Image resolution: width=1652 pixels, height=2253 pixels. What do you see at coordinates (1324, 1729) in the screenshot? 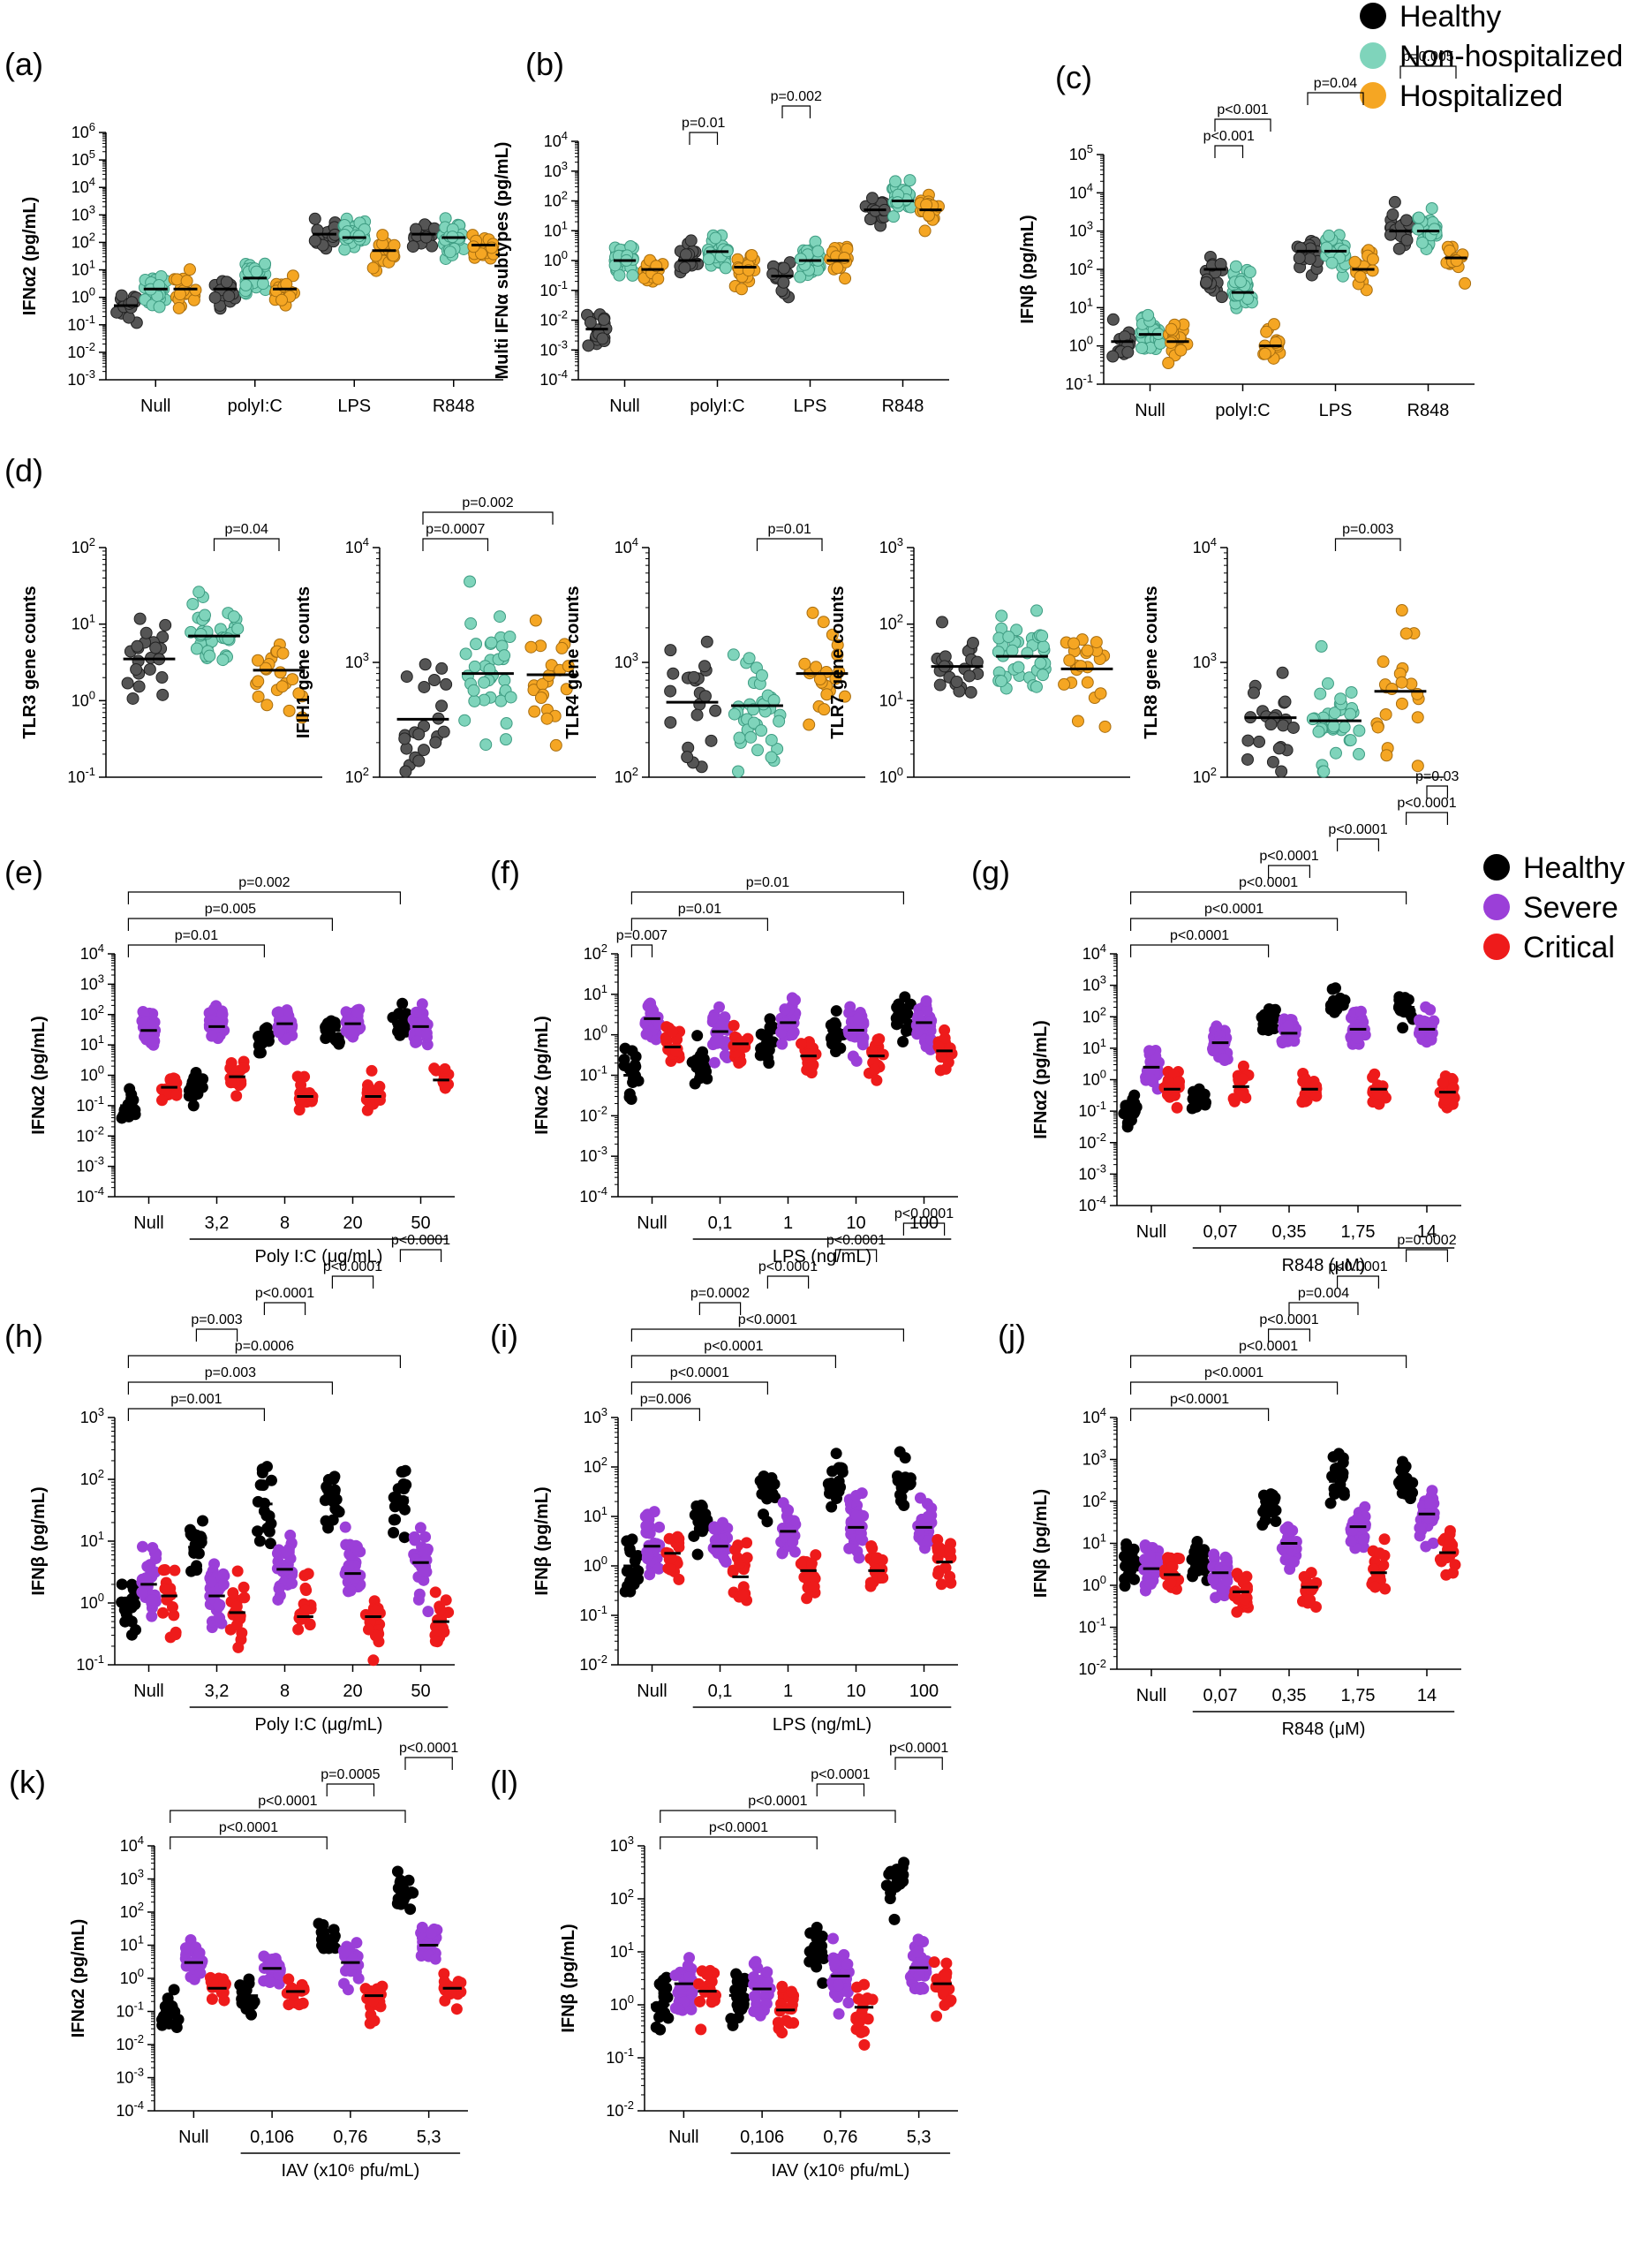
I see `x-axis-label: R848 (μM)` at bounding box center [1324, 1729].